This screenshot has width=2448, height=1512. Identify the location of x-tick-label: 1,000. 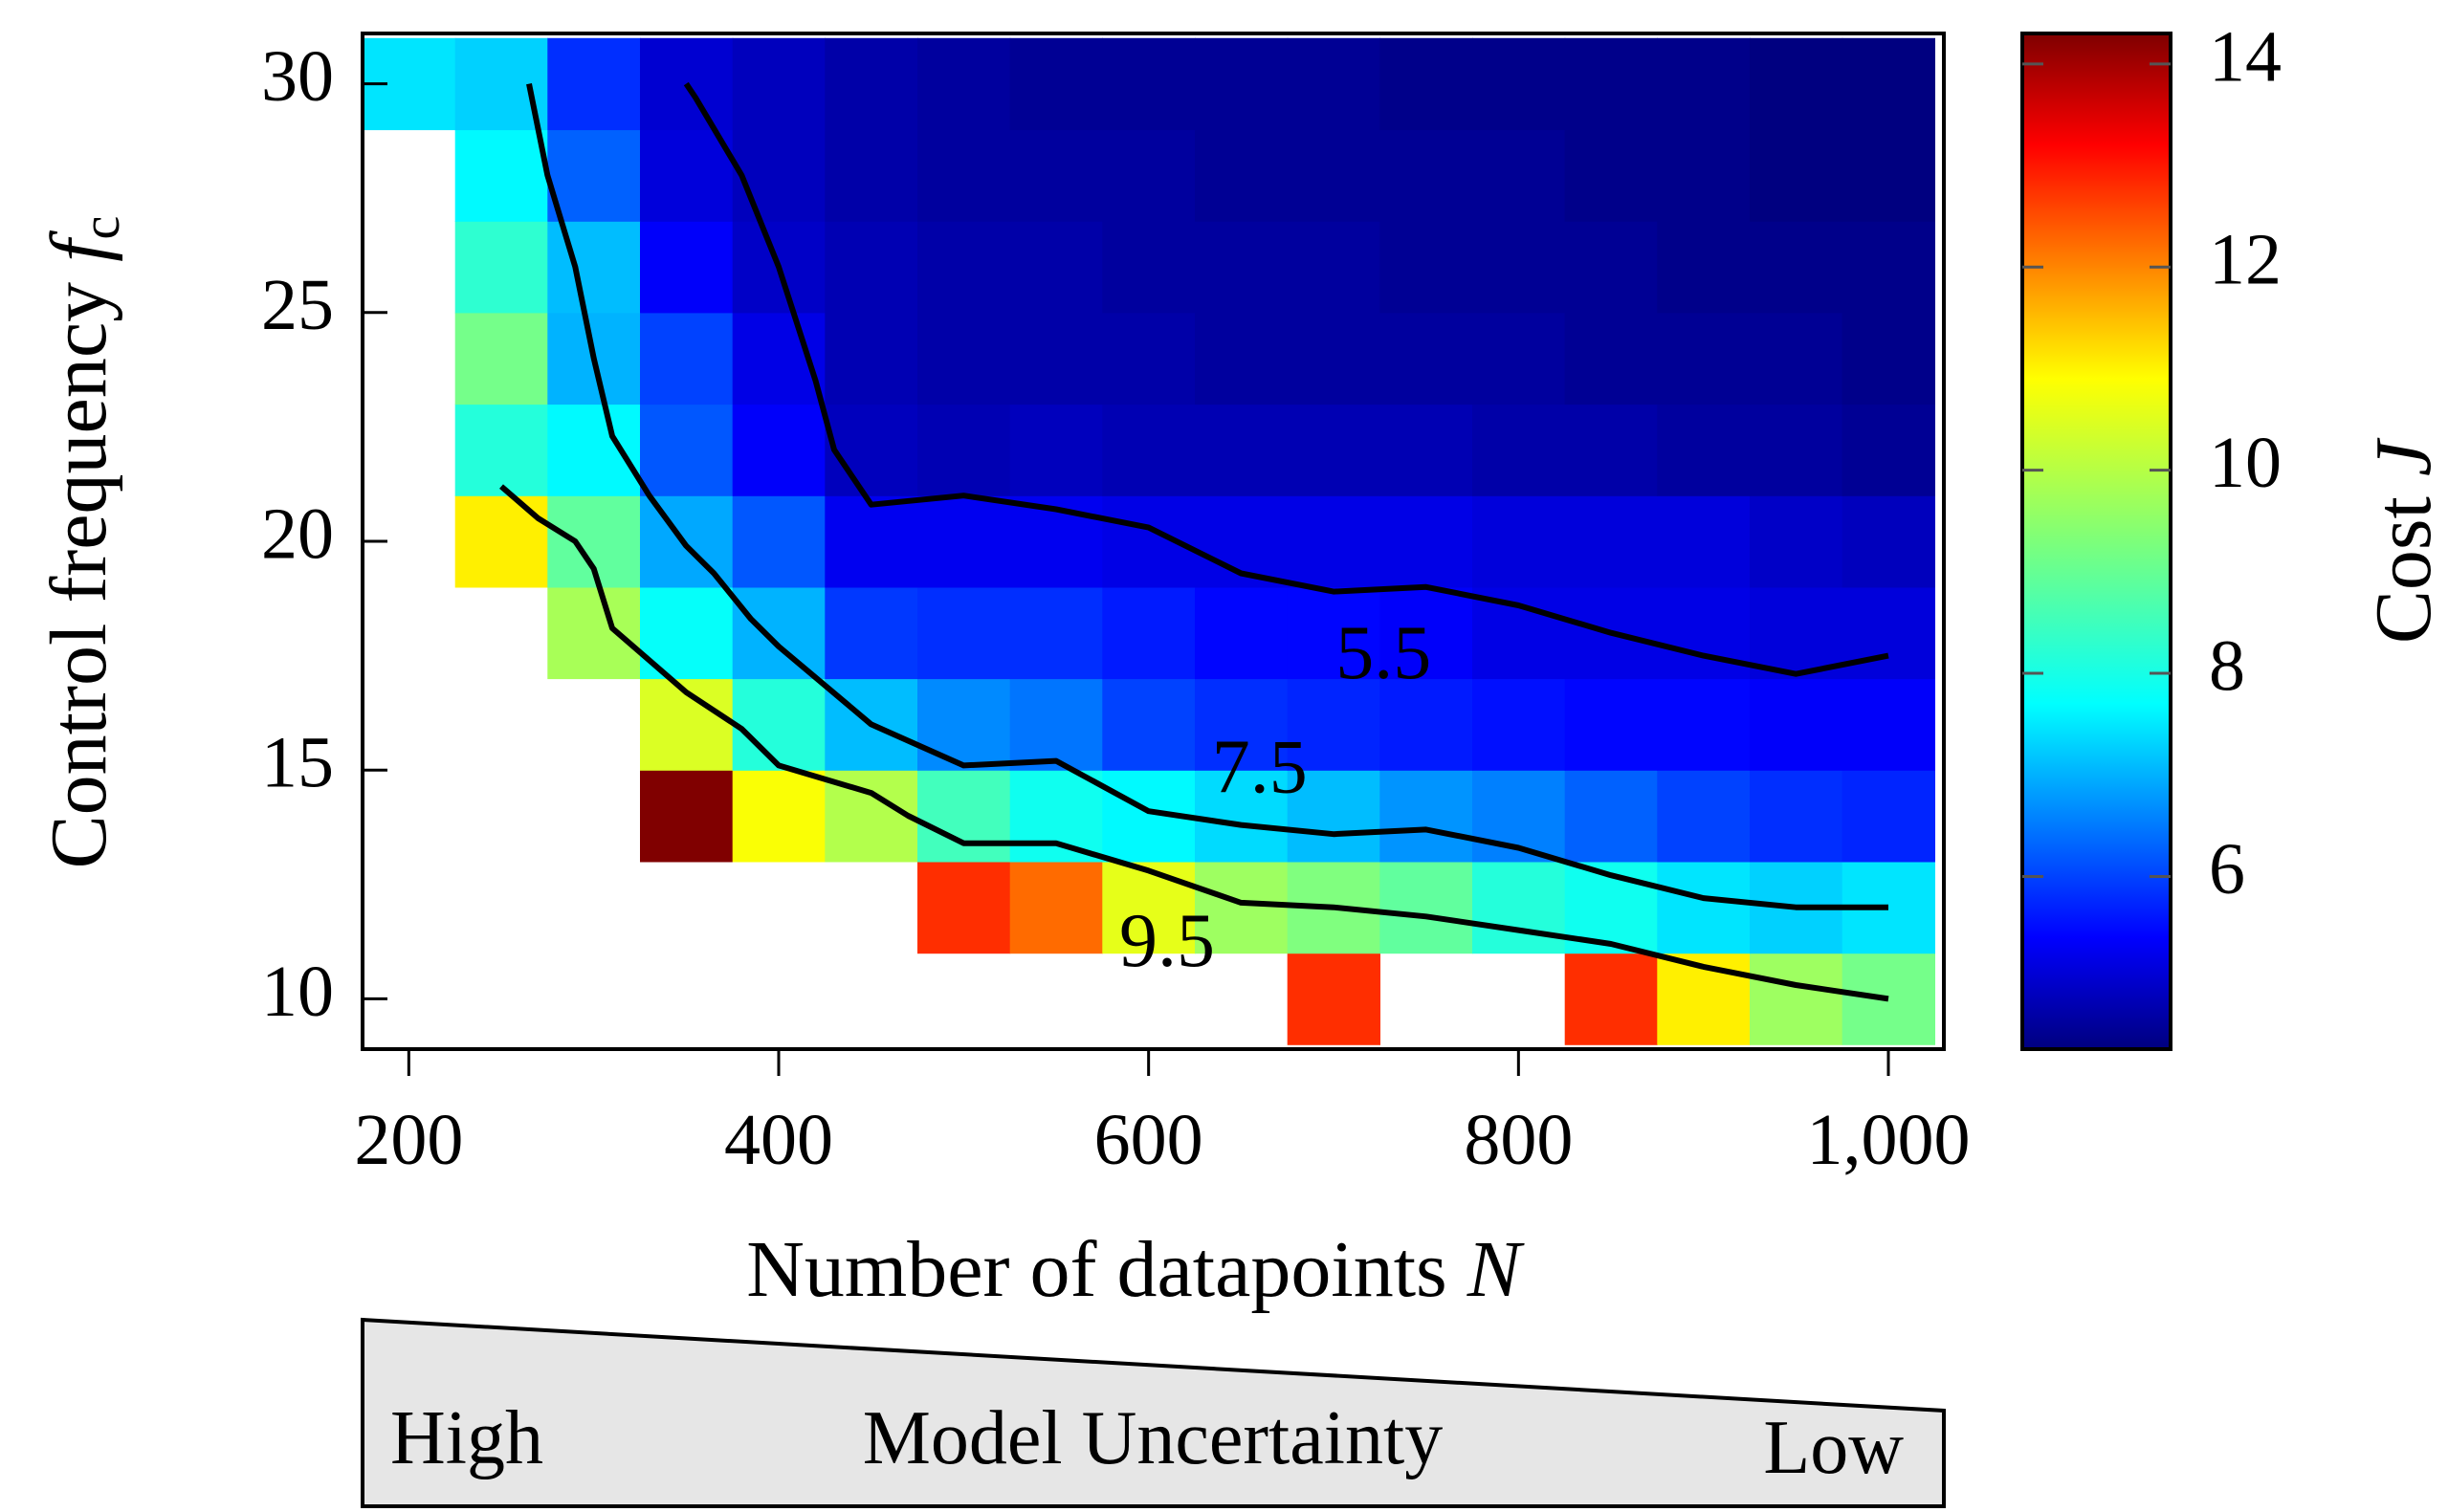
(1889, 1140).